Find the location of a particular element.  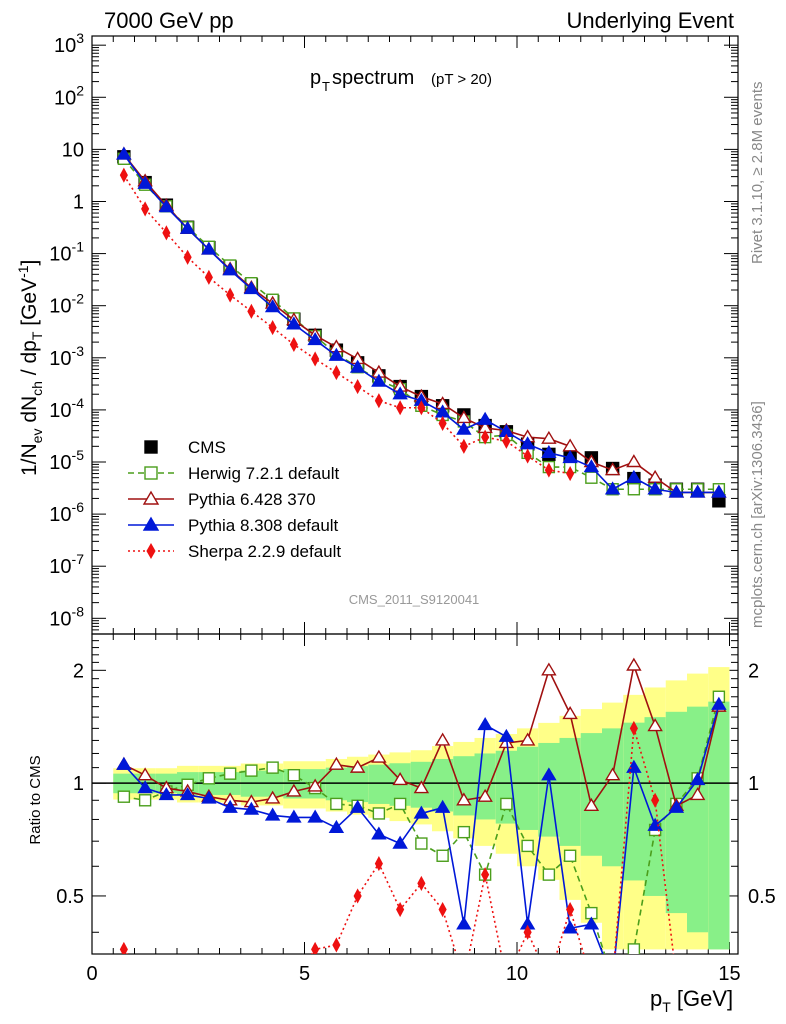

y-tick-label: 10² is located at coordinates (69, 95).